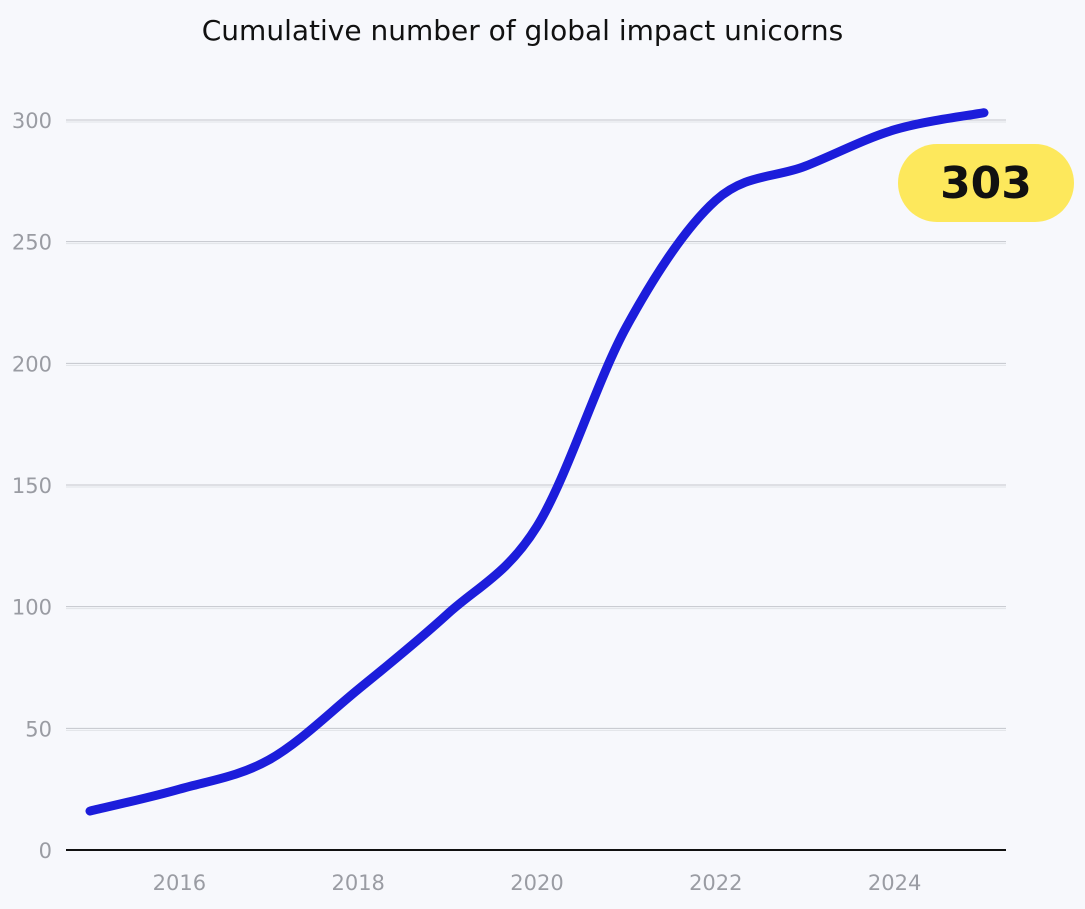 This screenshot has width=1085, height=909. I want to click on y-tick-label-150: 150, so click(32, 486).